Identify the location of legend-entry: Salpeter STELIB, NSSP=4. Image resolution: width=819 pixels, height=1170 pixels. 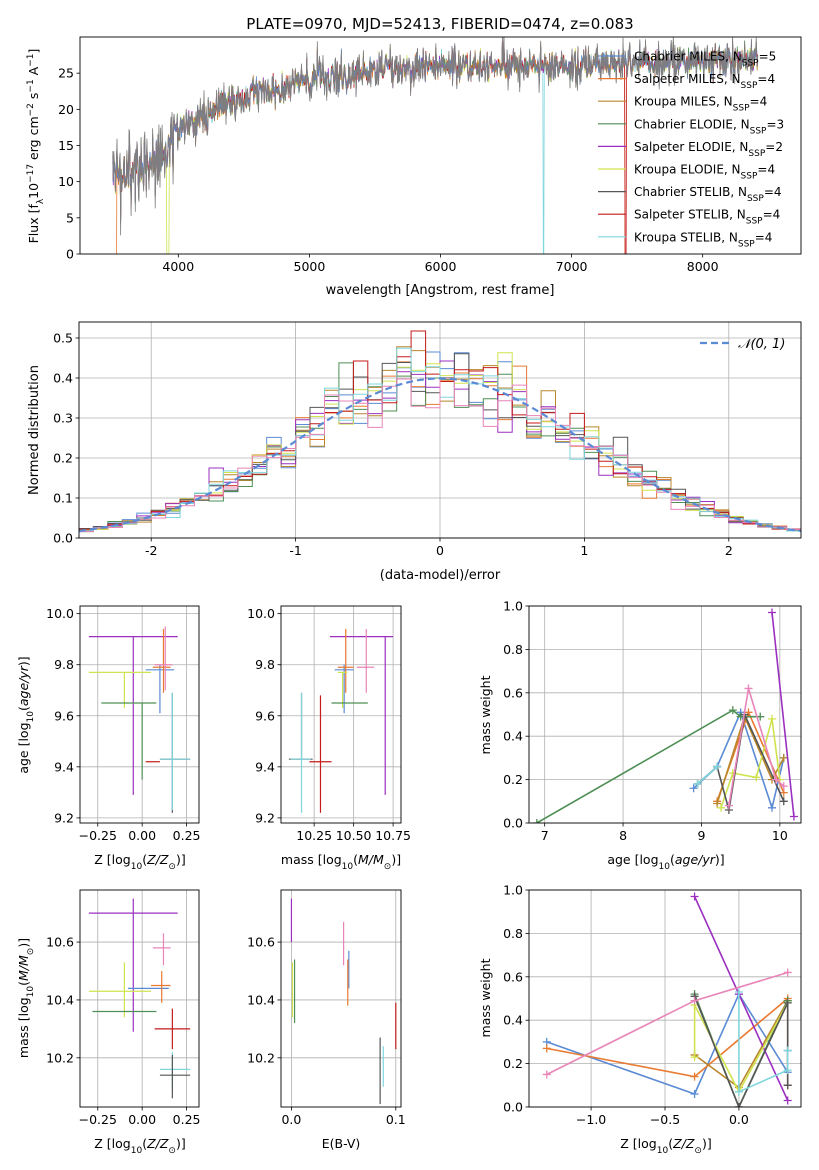
(707, 217).